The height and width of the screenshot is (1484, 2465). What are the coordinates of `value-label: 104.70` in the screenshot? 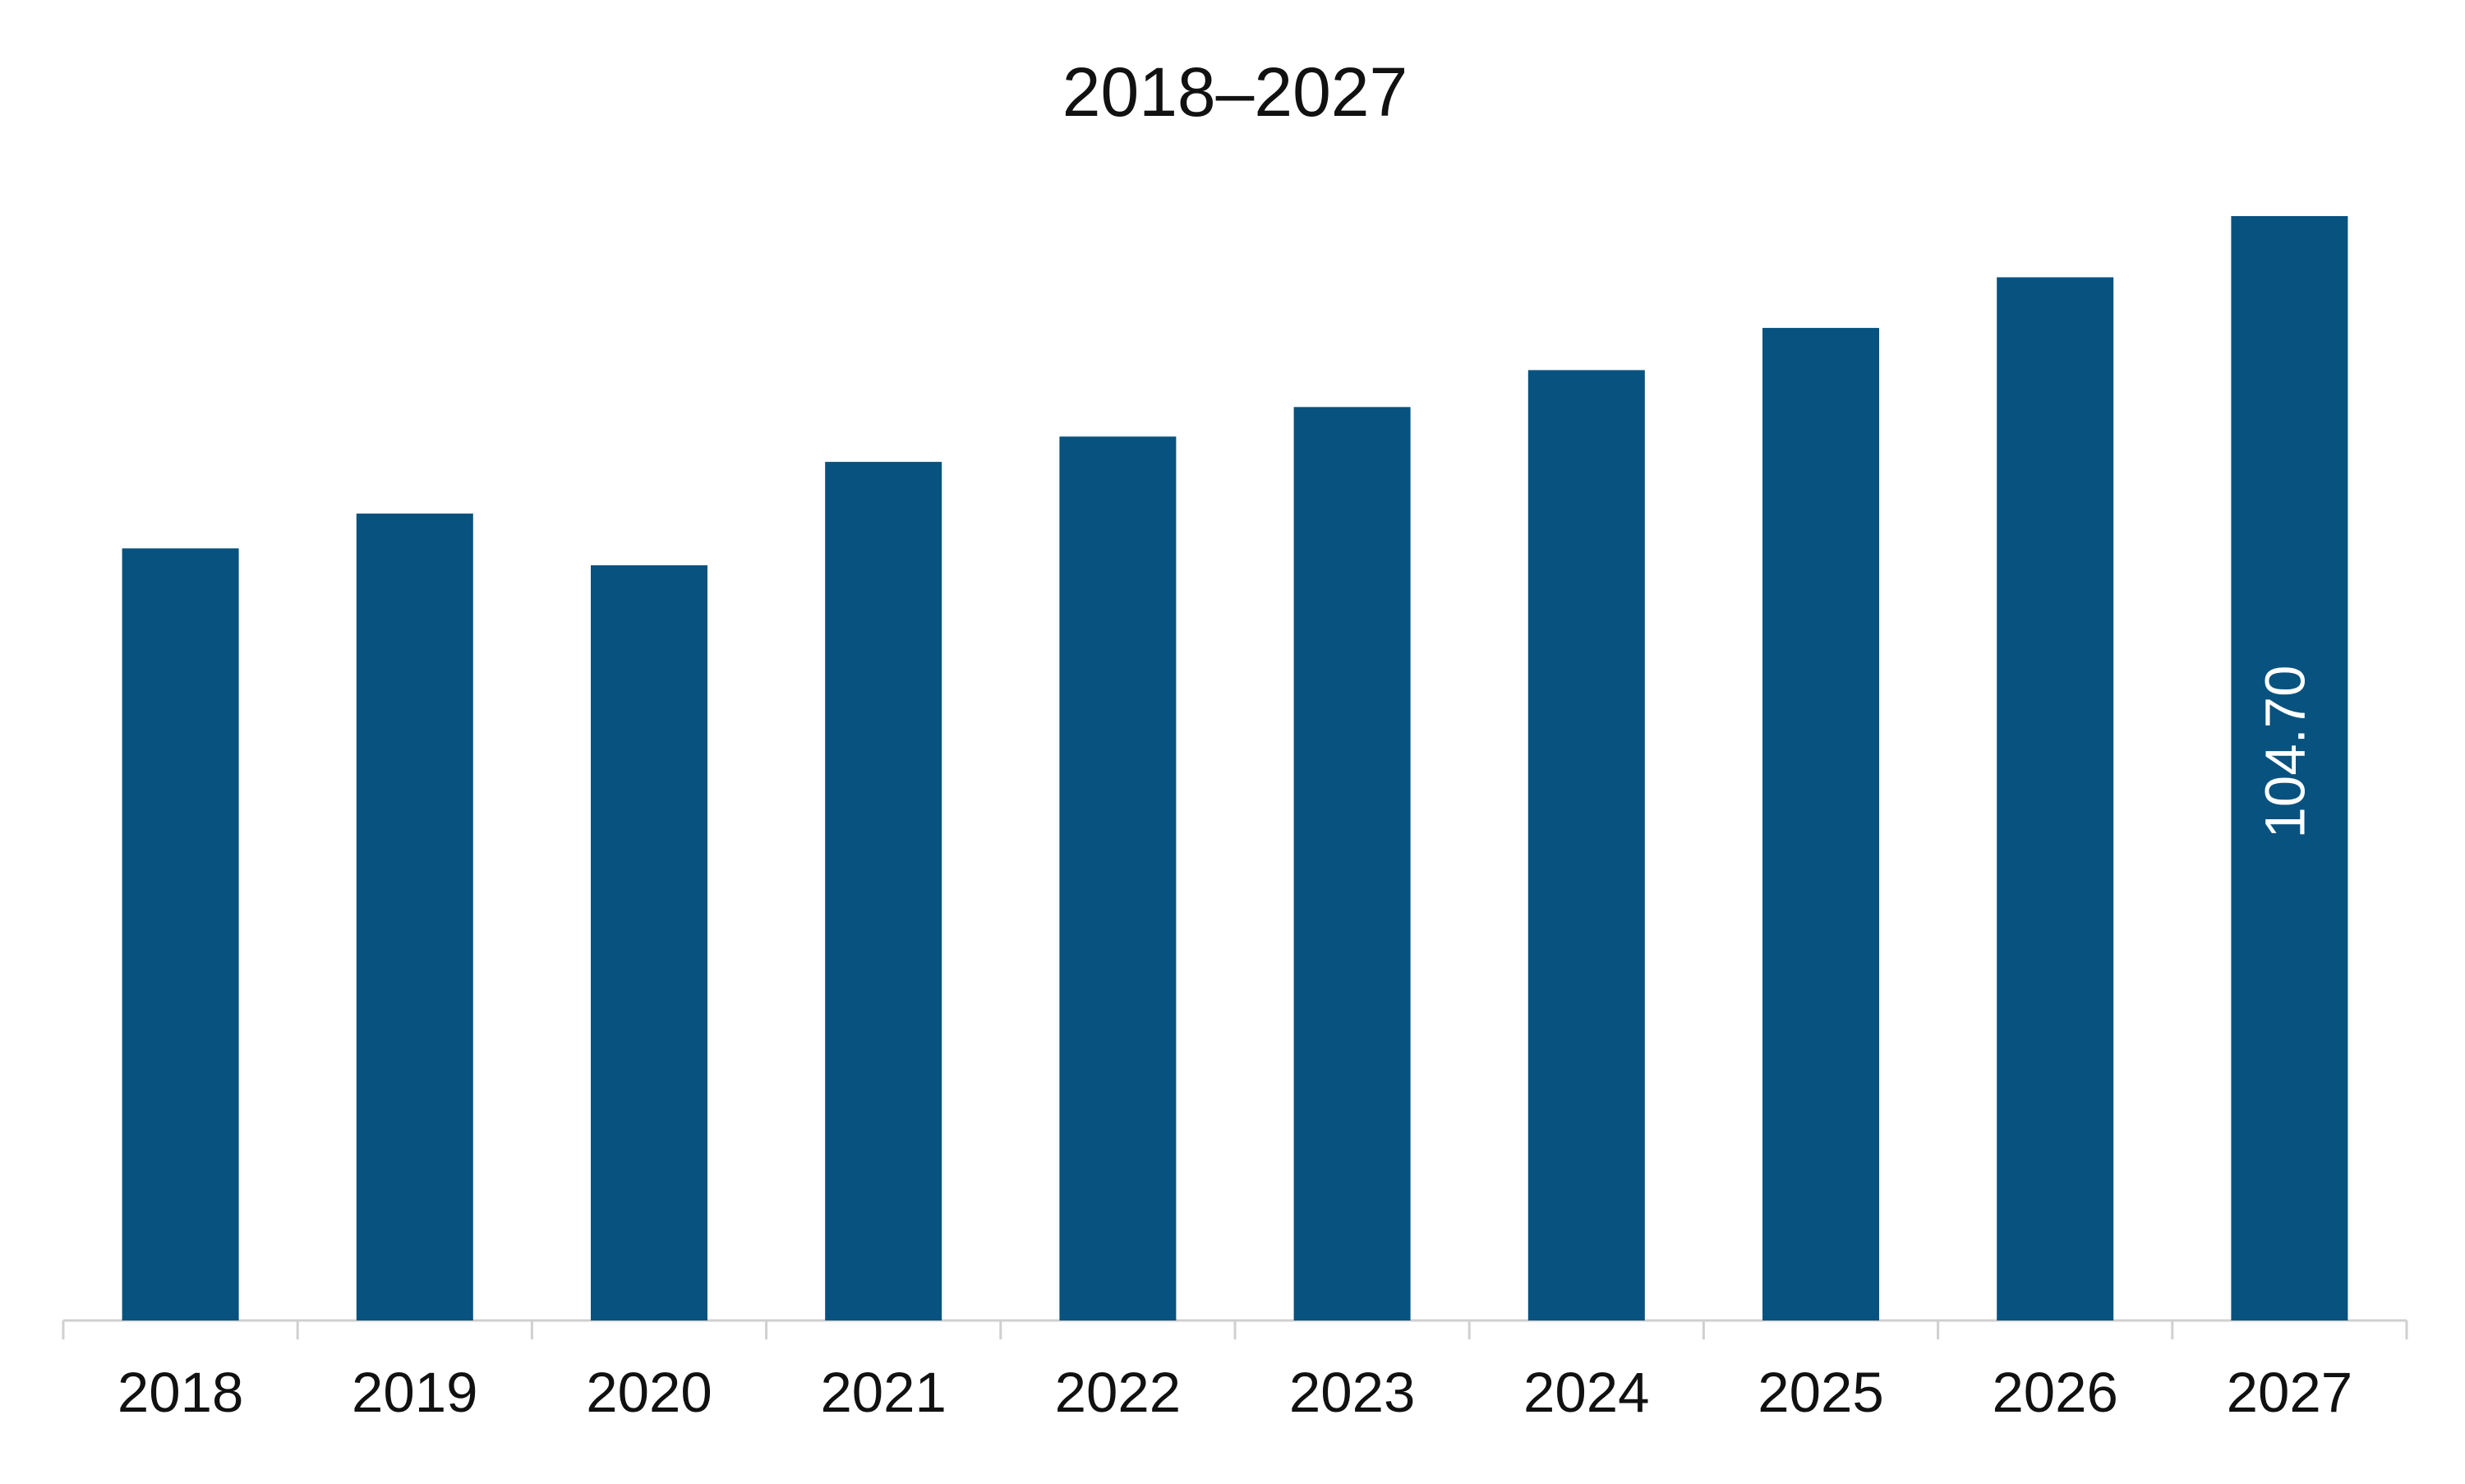 It's located at (2285, 751).